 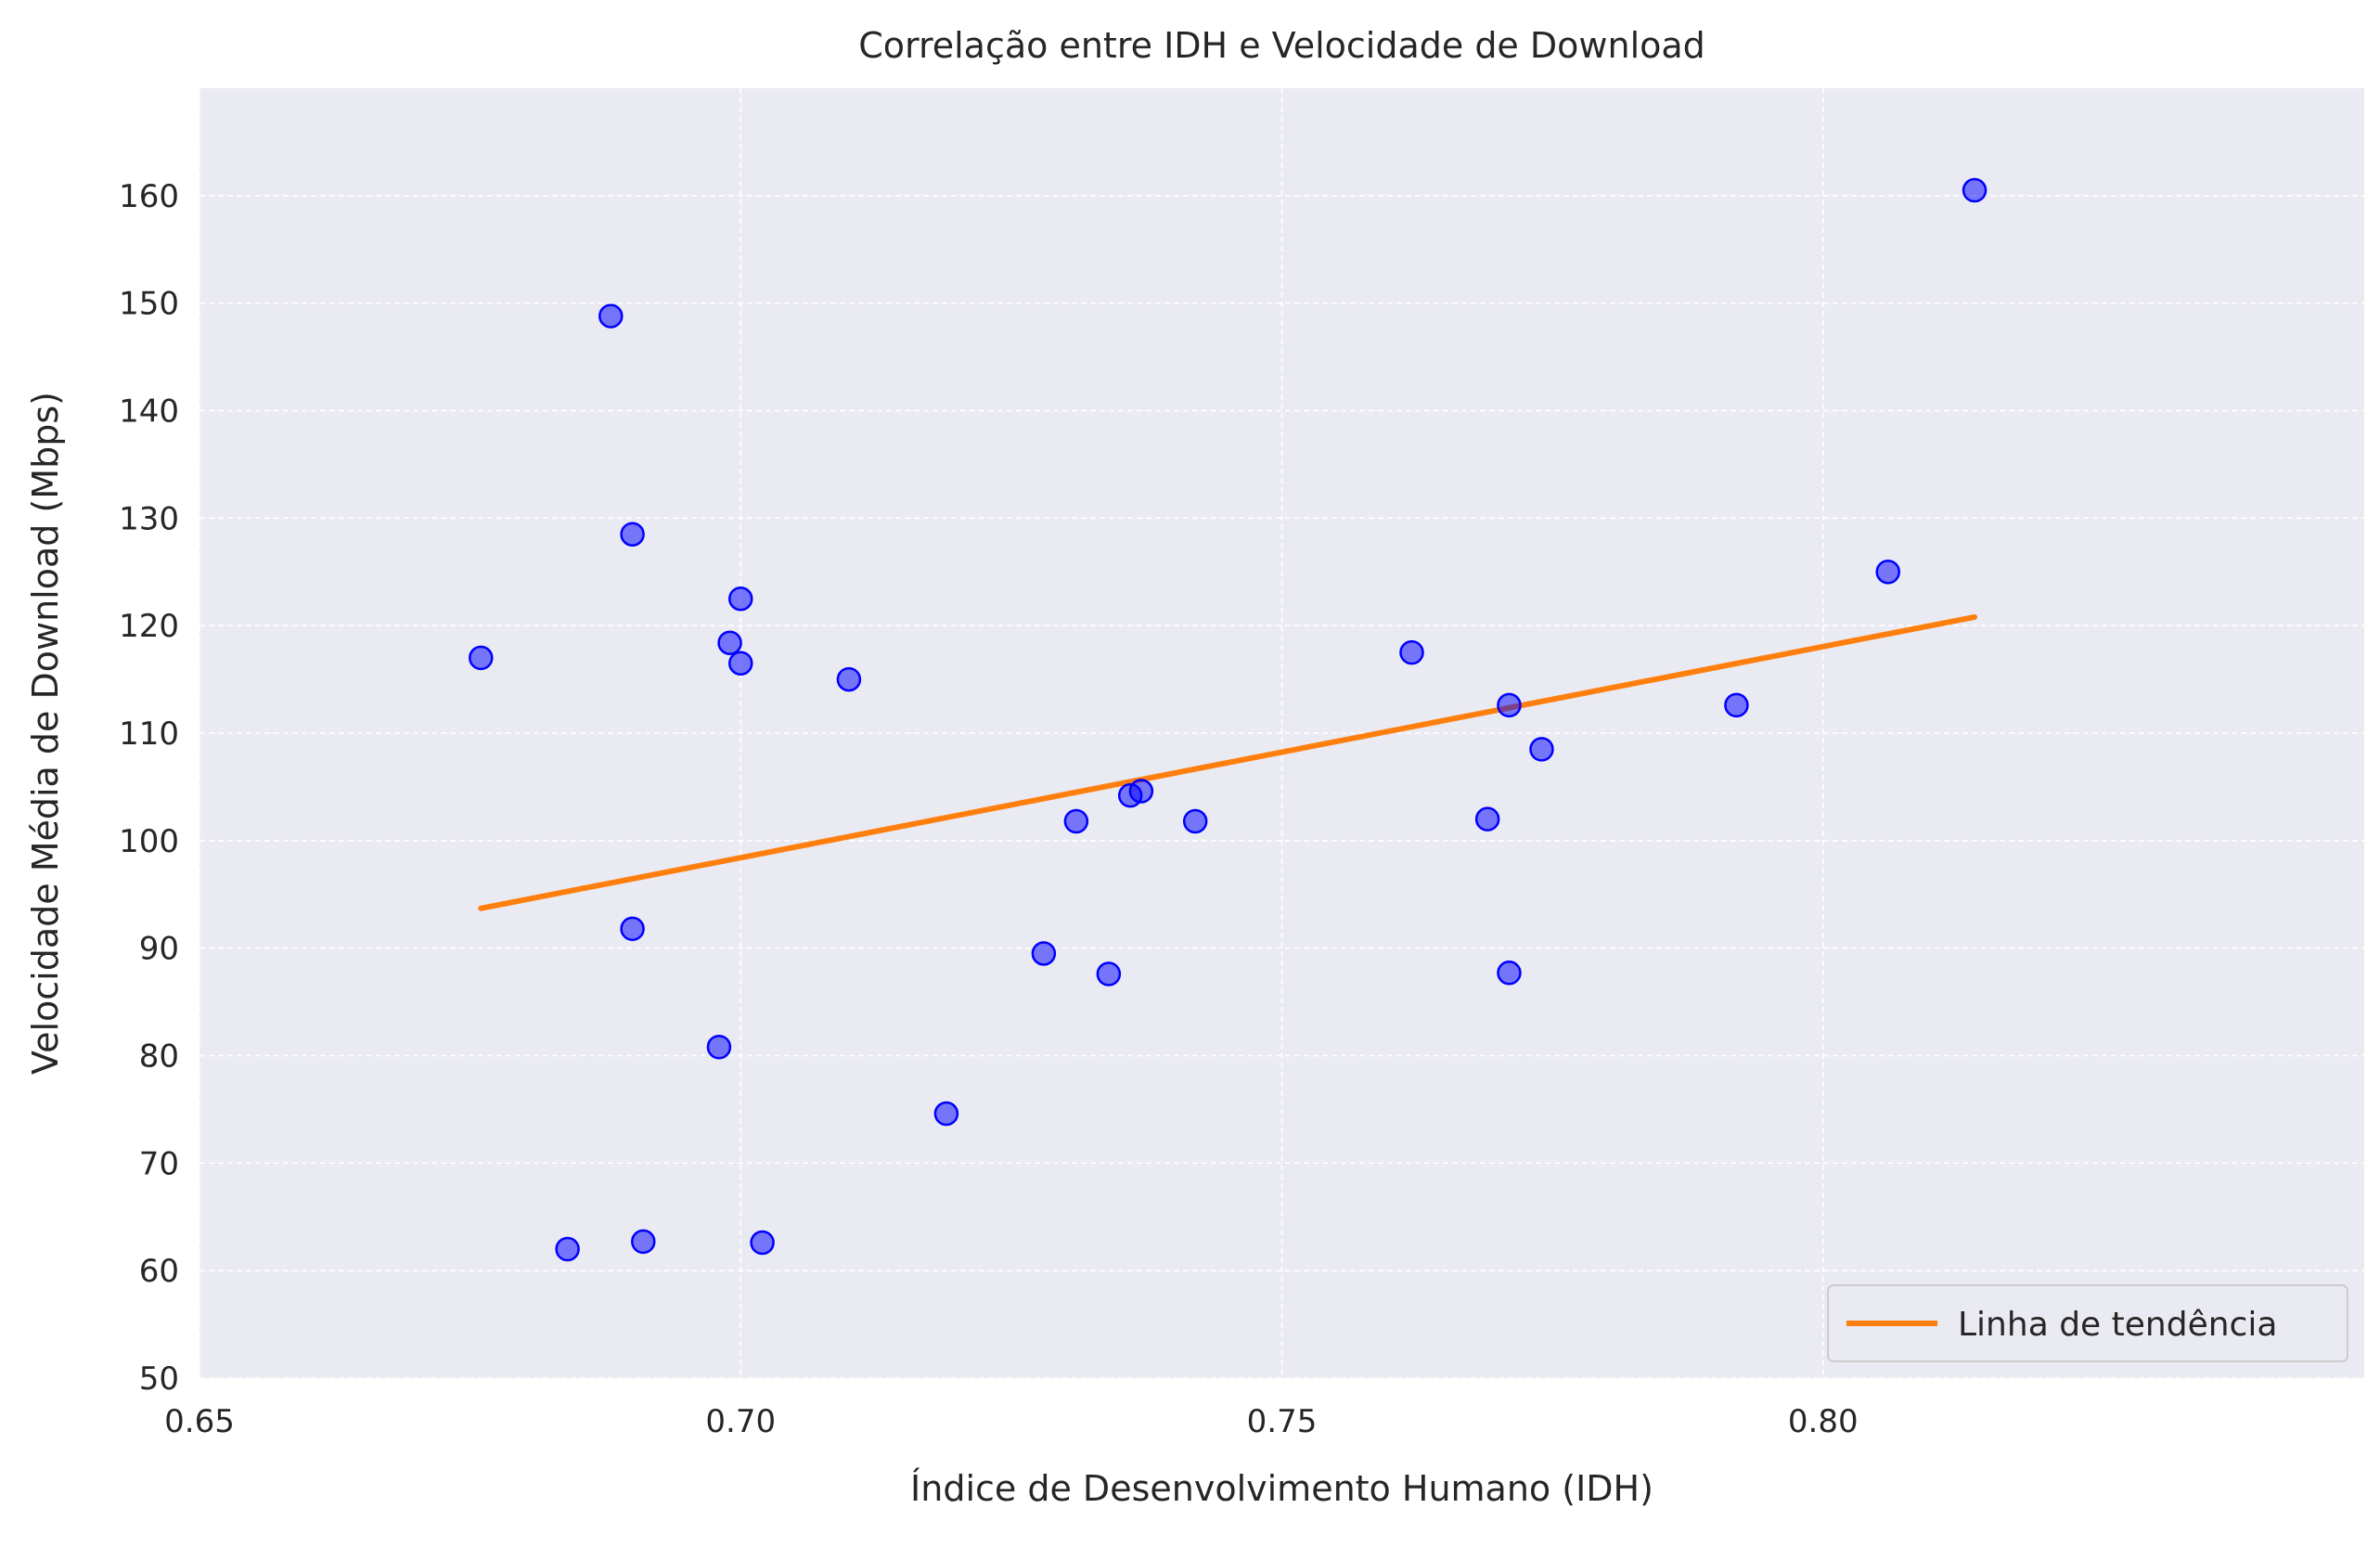 What do you see at coordinates (149, 788) in the screenshot?
I see `y-tick-labels: 50 60 70 80 90 100 110 120 130 140 150 160` at bounding box center [149, 788].